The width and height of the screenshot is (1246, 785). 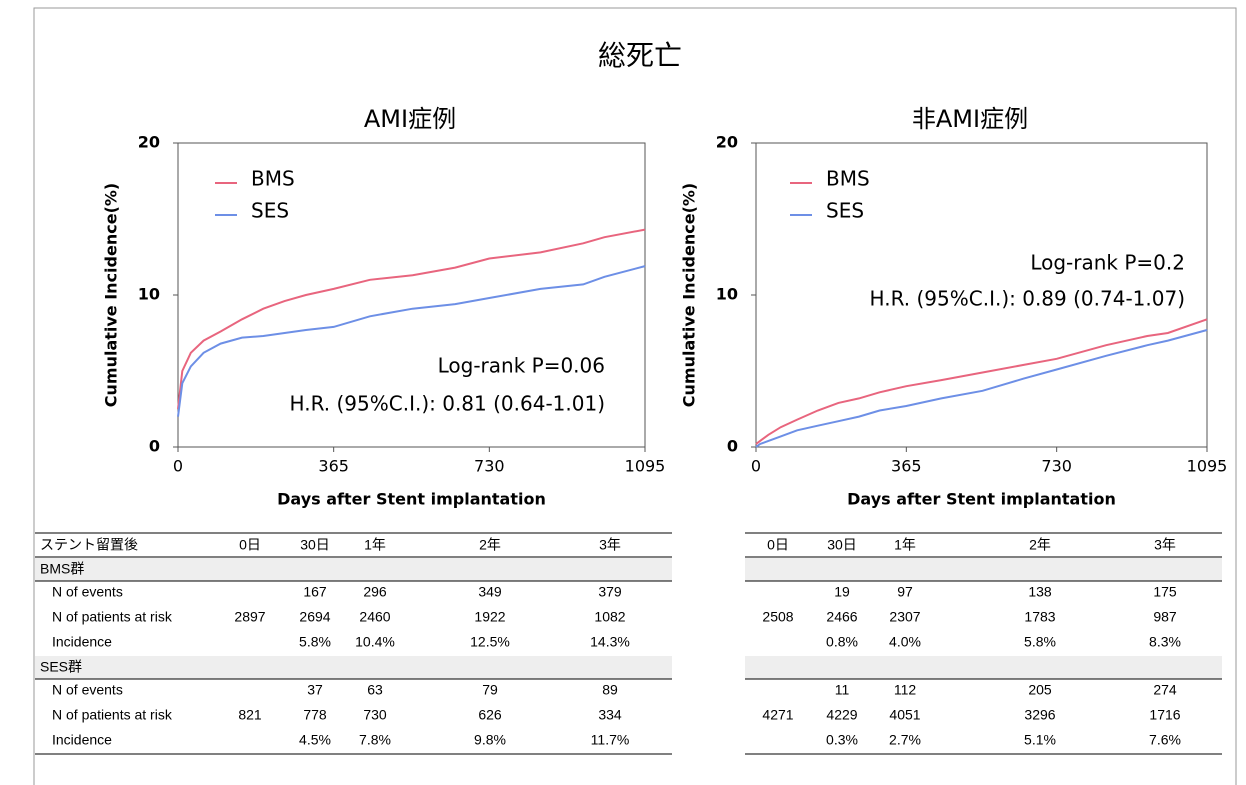 I want to click on table-cell: 296, so click(x=375, y=592).